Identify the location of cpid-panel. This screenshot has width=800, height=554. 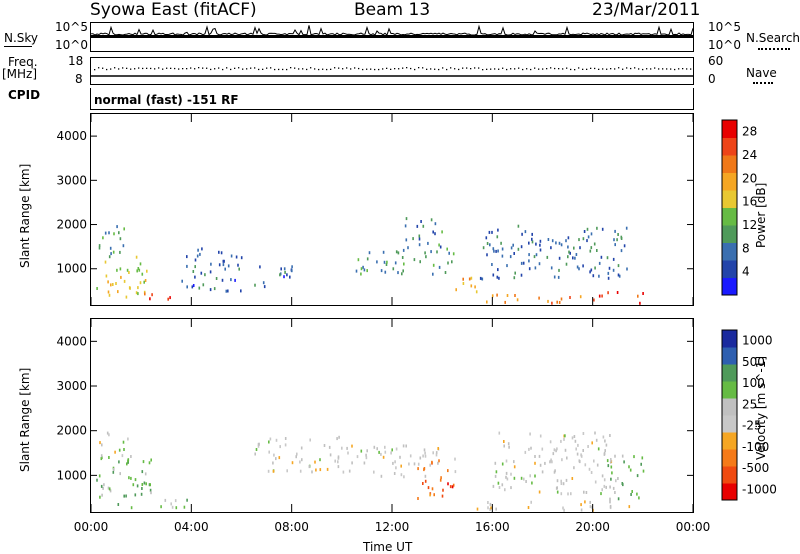
(392, 99).